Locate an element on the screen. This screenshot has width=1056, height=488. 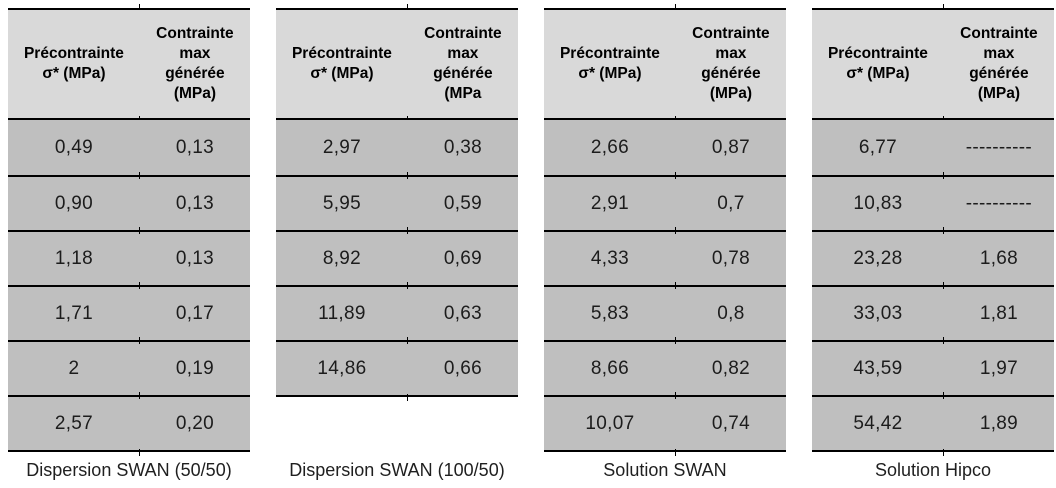
table-row: 0,49 0,13 is located at coordinates (129, 147).